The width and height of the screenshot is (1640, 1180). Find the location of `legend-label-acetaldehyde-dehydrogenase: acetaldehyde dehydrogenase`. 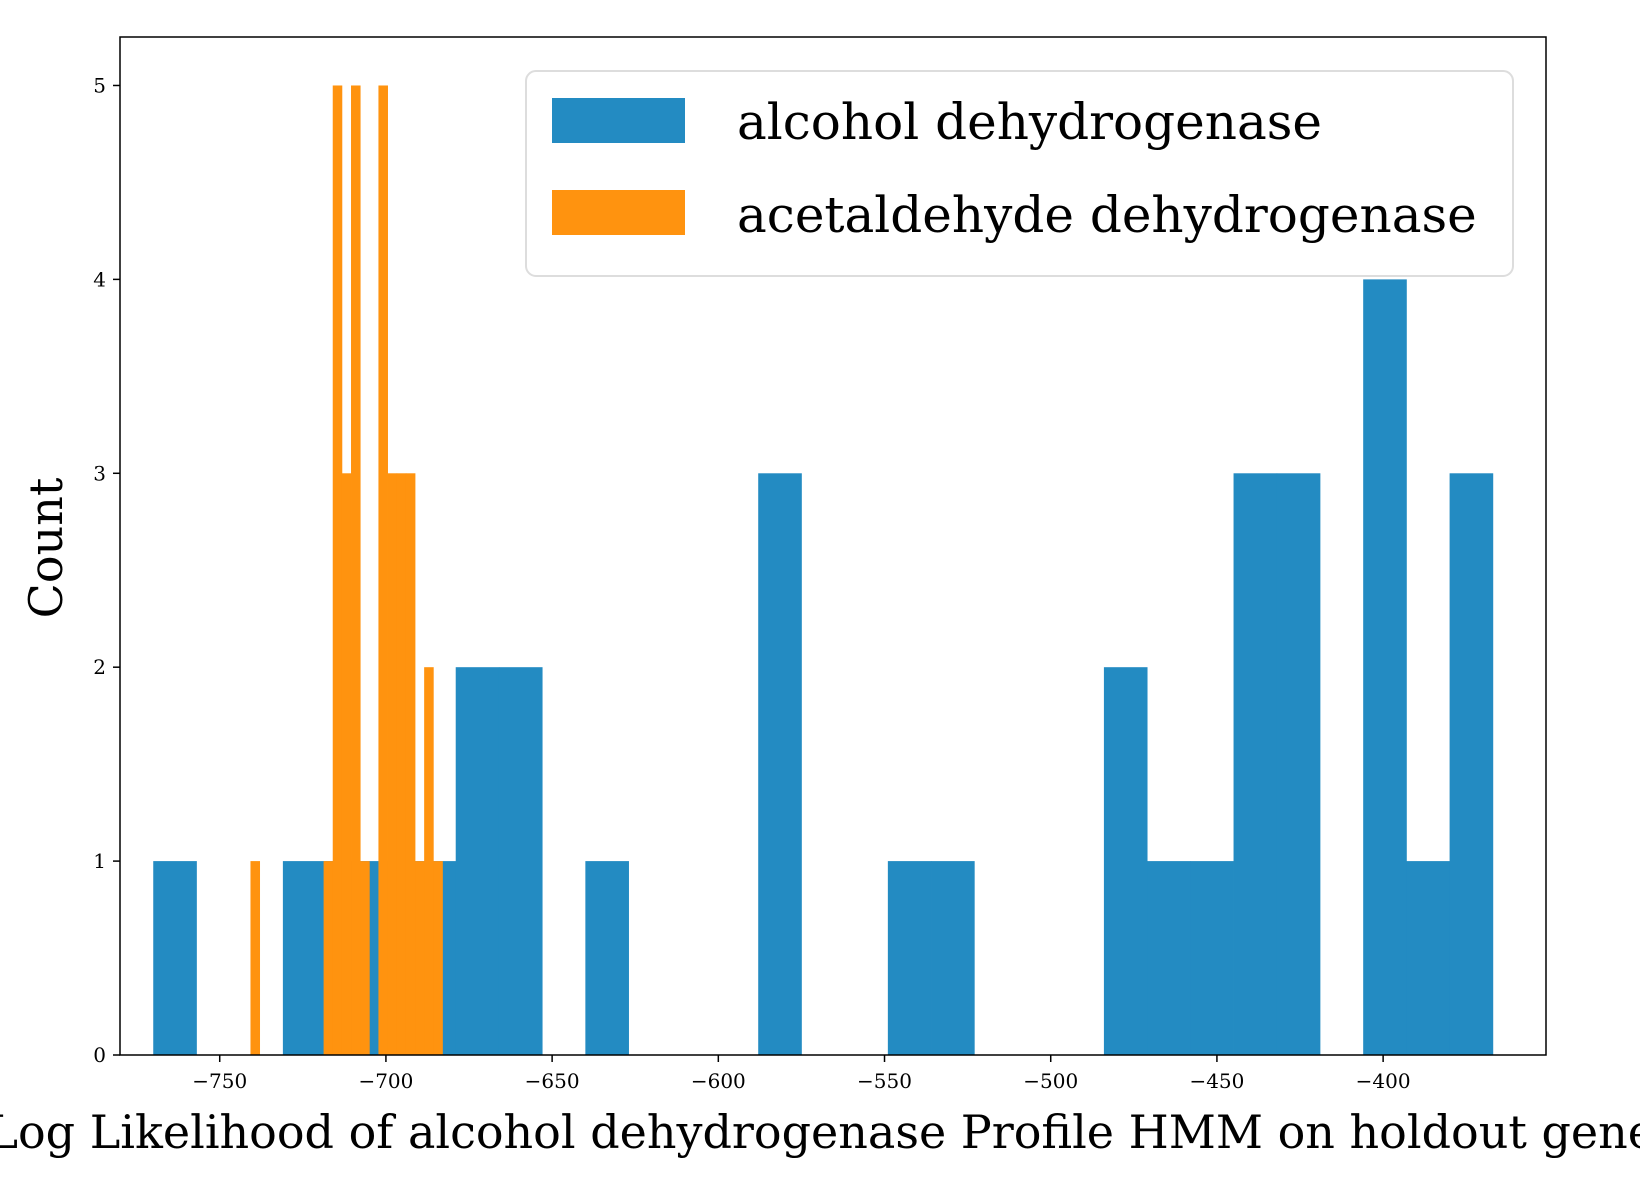

legend-label-acetaldehyde-dehydrogenase: acetaldehyde dehydrogenase is located at coordinates (1107, 215).